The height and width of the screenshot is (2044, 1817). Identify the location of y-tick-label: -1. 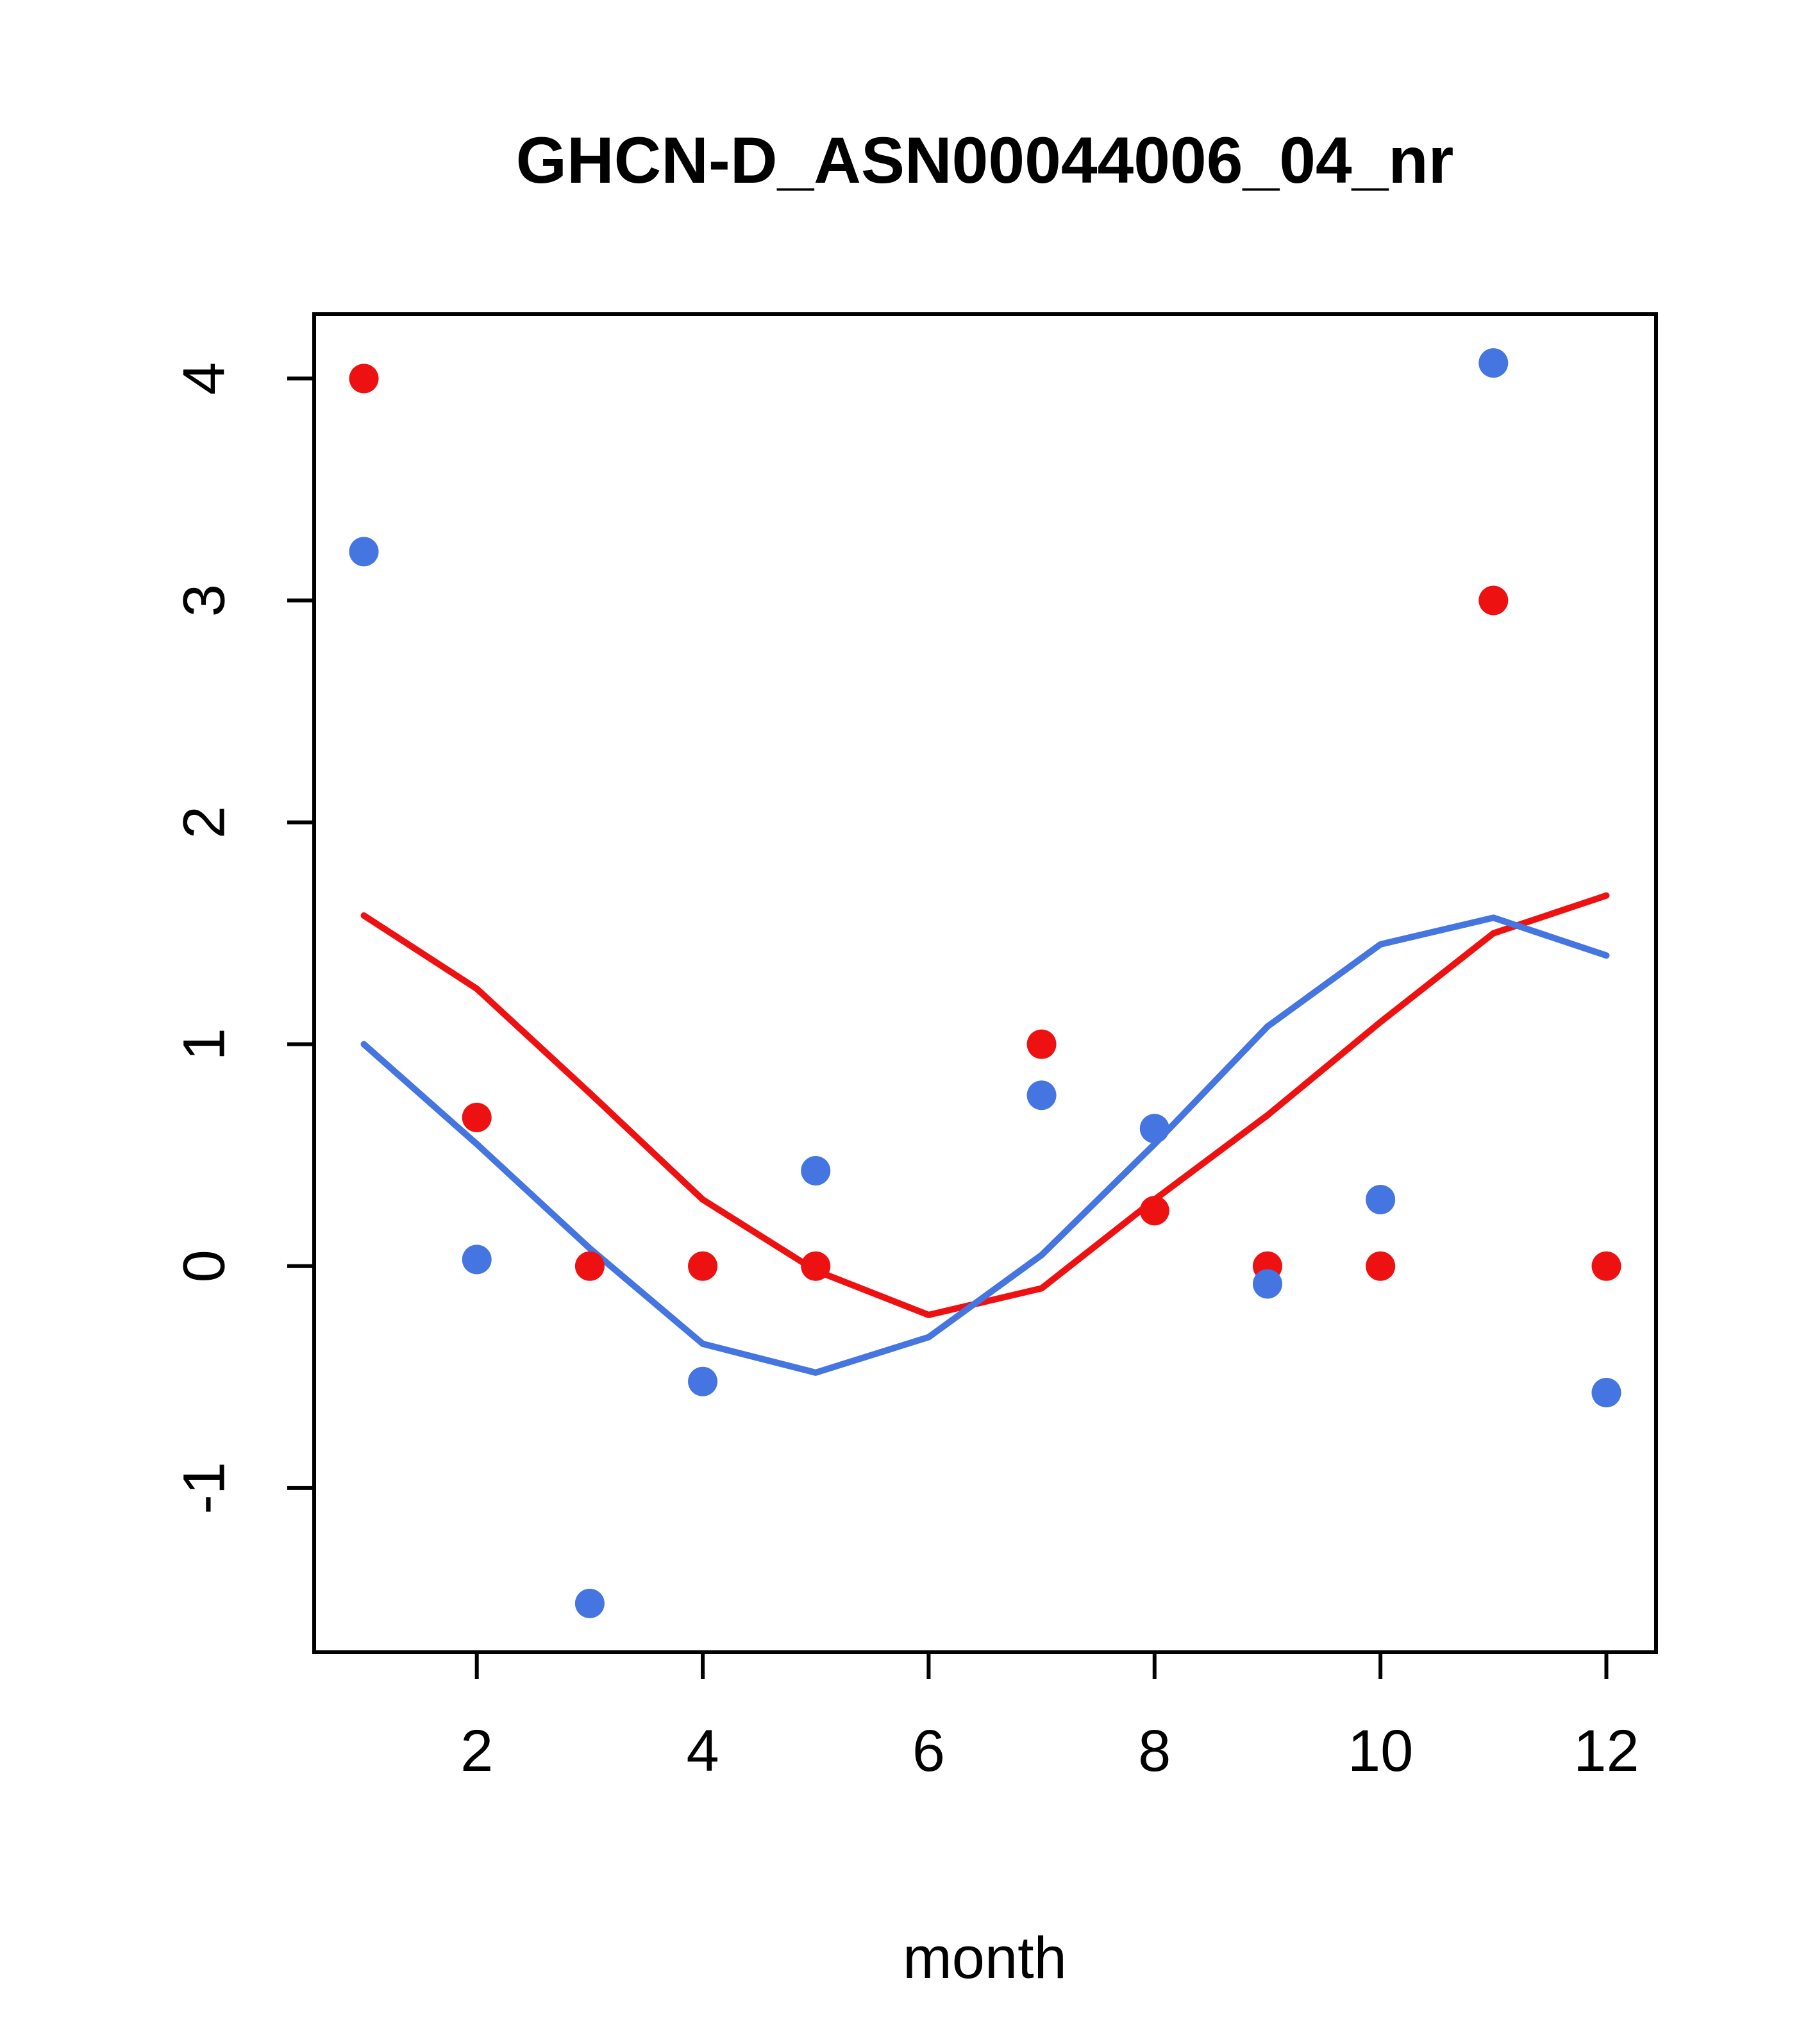
(204, 1488).